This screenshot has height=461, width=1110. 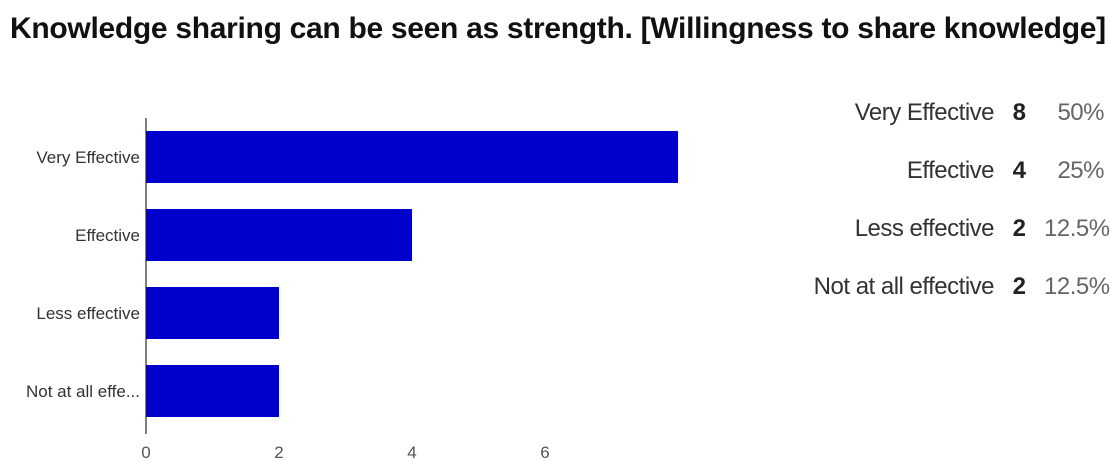 I want to click on summary-percent: 25%, so click(x=1080, y=170).